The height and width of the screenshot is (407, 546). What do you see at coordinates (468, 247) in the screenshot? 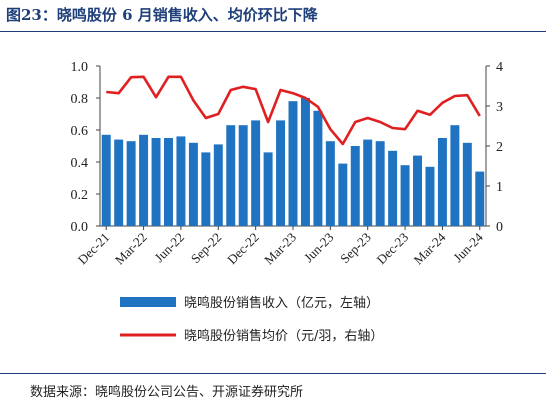
I see `x-tick-label: Jun-24` at bounding box center [468, 247].